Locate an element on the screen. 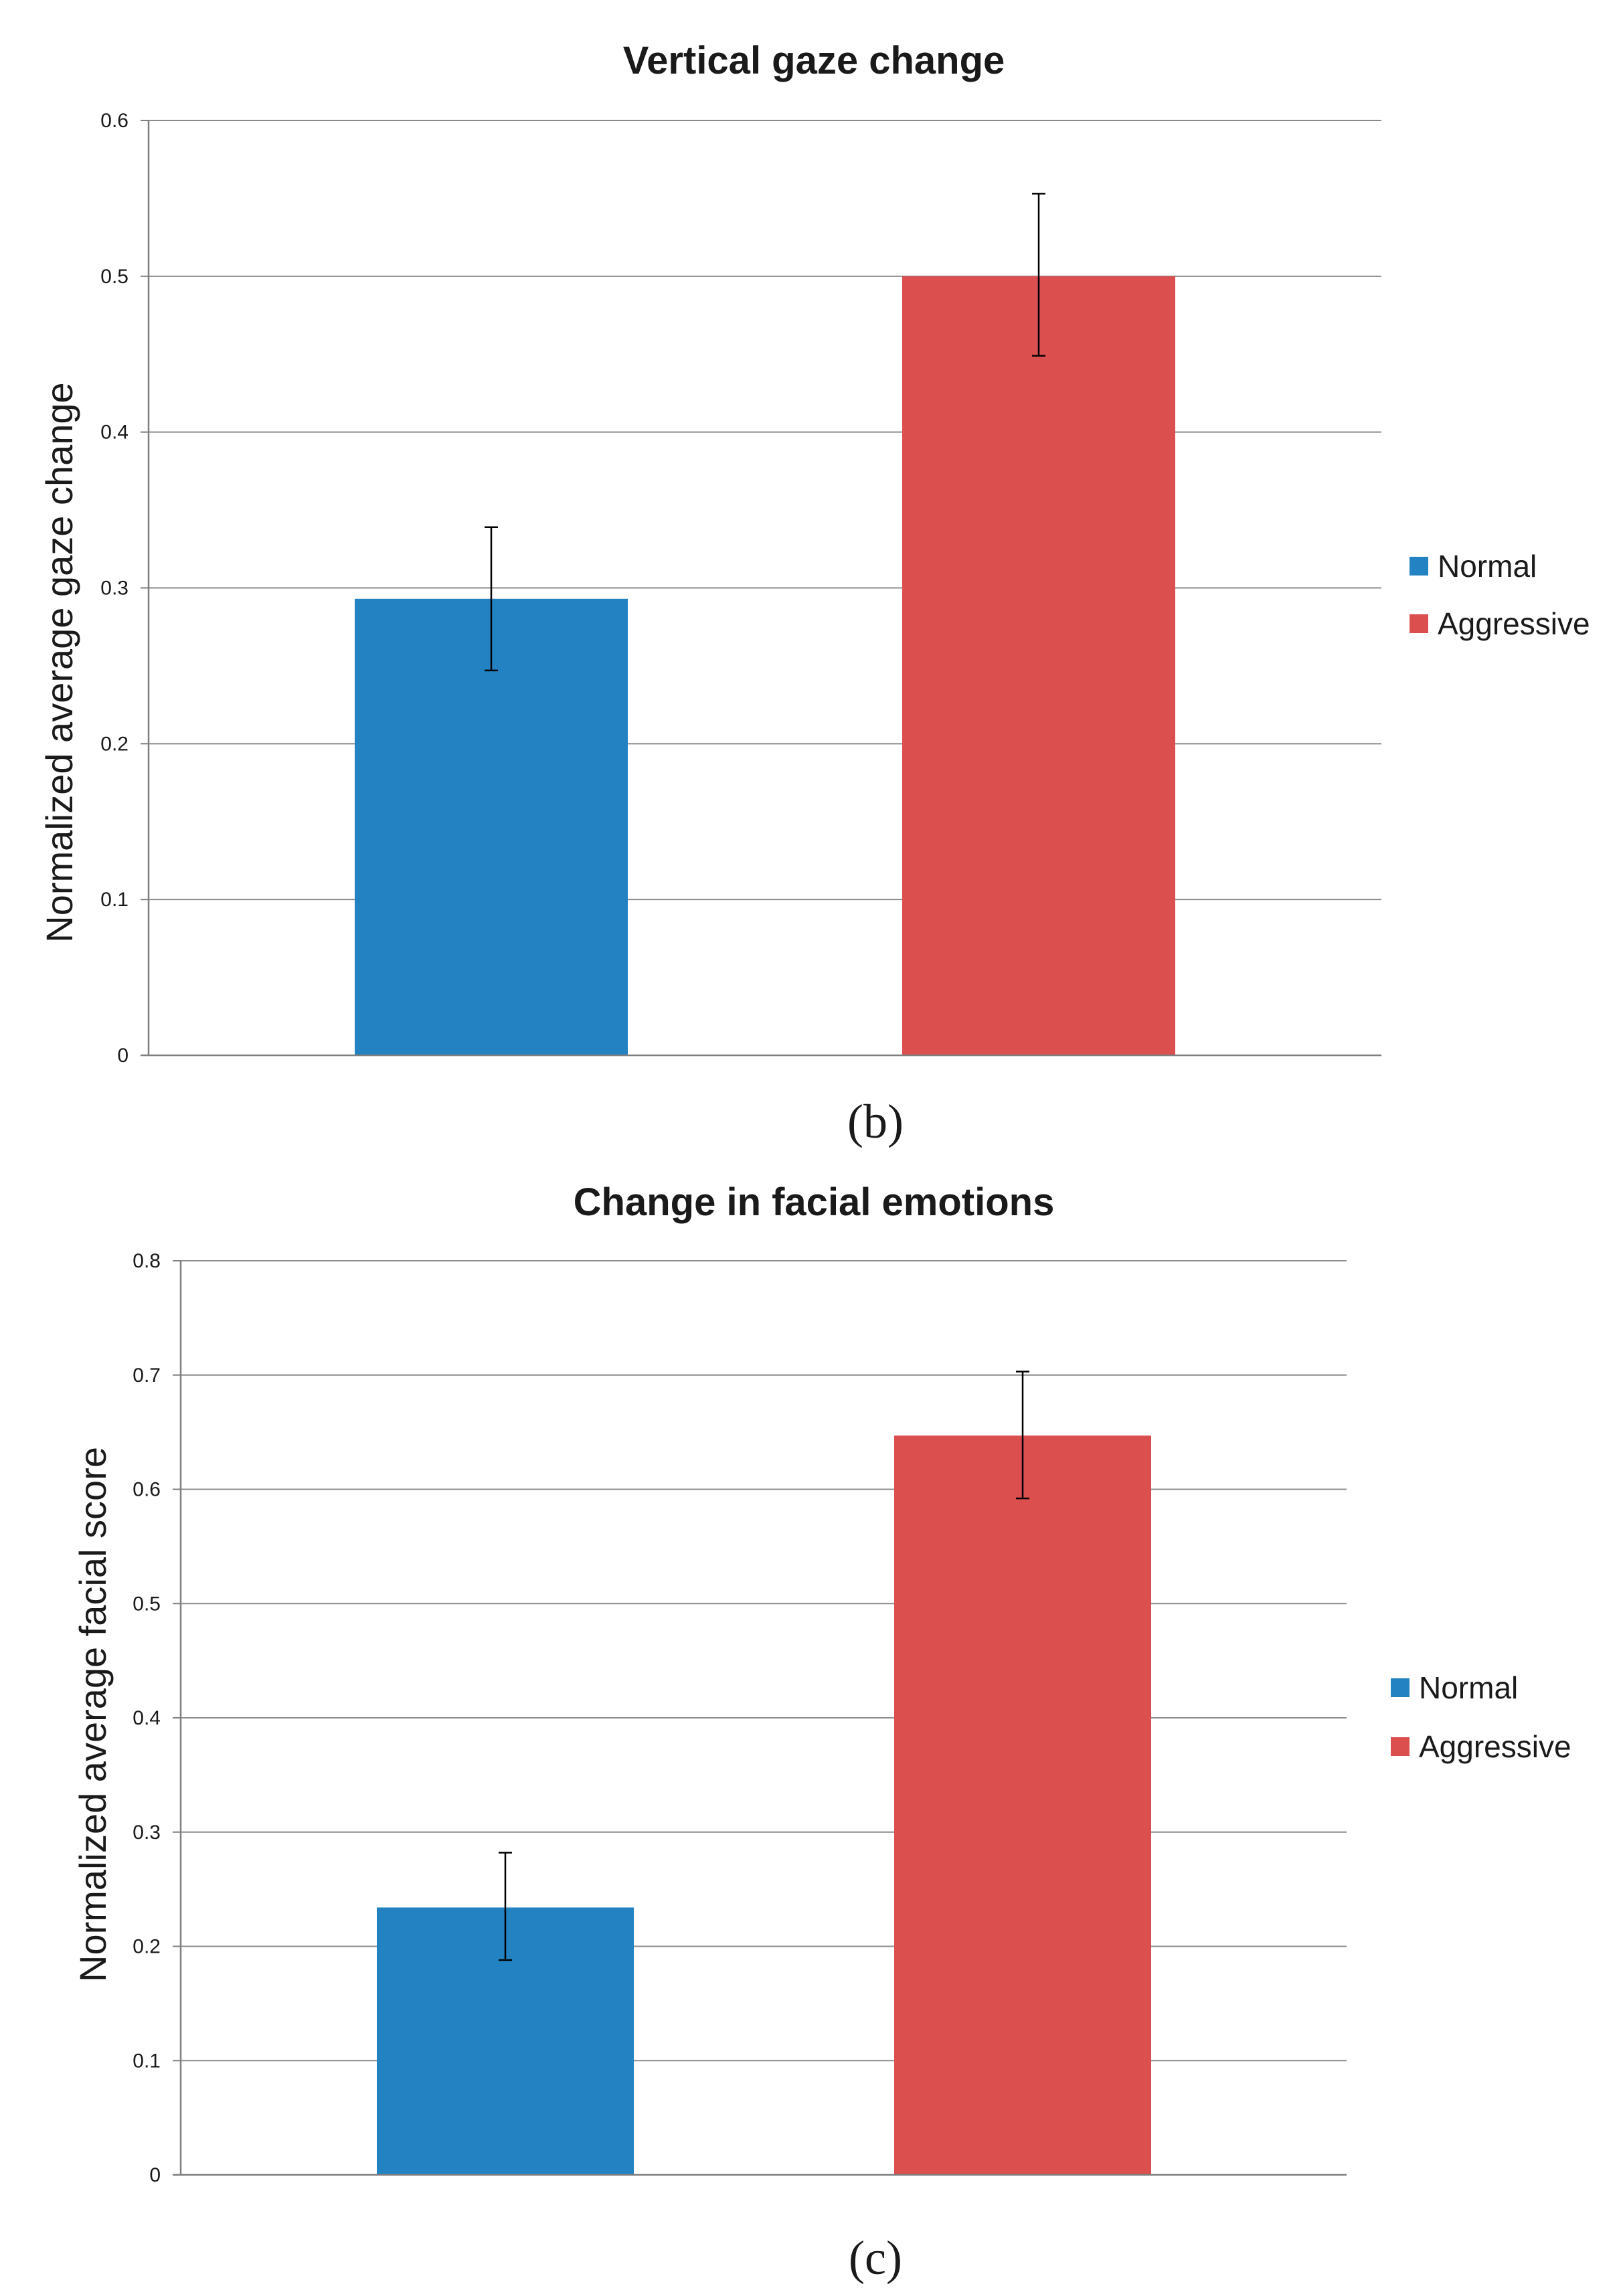 Image resolution: width=1621 pixels, height=2296 pixels. chart-c-legend: Normal Aggressive is located at coordinates (1481, 1717).